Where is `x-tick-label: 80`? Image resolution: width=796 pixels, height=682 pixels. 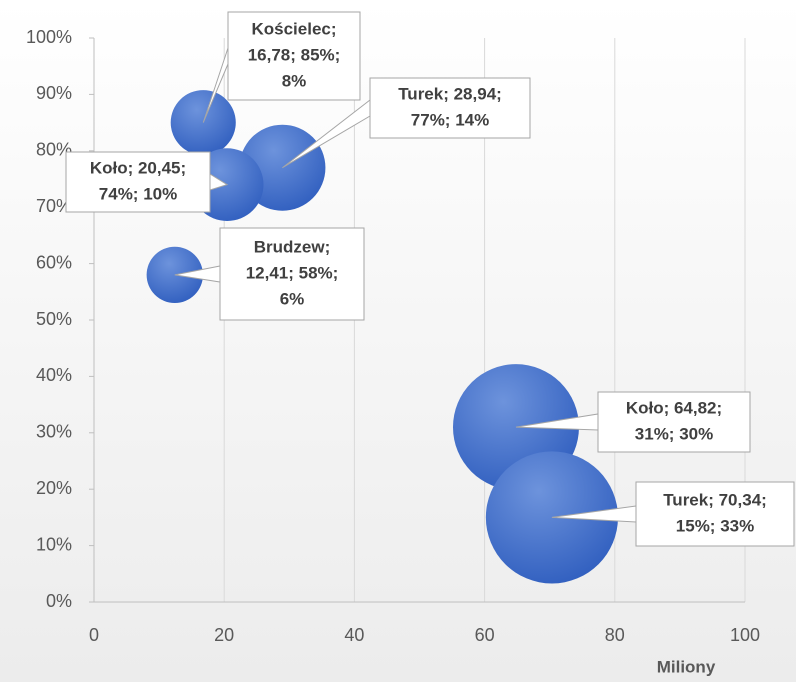
x-tick-label: 80 is located at coordinates (615, 635).